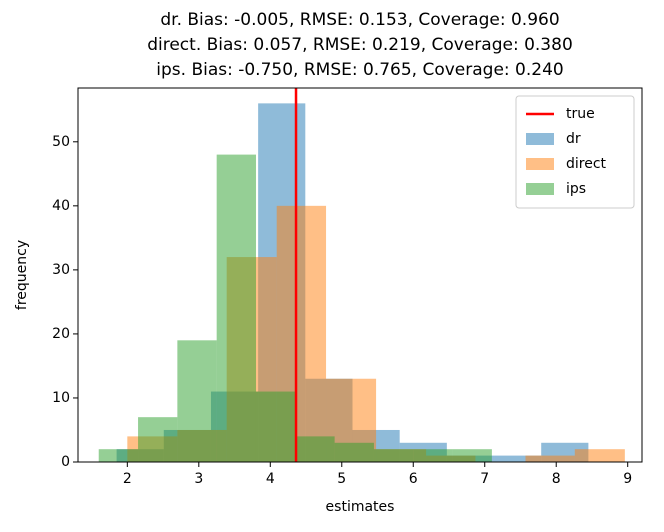 This screenshot has height=532, width=664. Describe the element at coordinates (586, 164) in the screenshot. I see `legend-label: direct` at that location.